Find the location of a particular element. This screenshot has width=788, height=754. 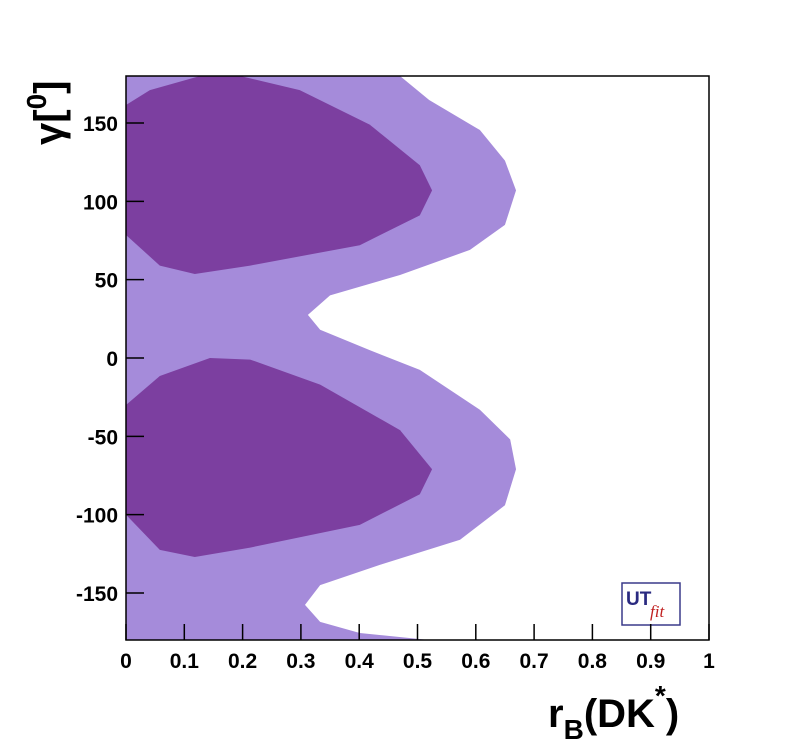

label-part: ) is located at coordinates (672, 714).